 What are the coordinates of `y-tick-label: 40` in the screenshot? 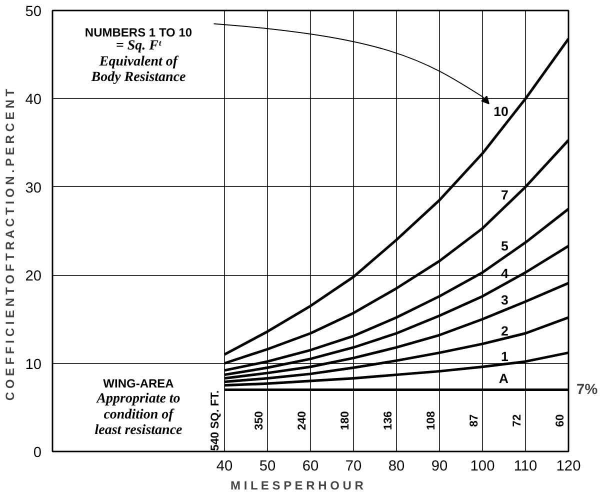 It's located at (33, 100).